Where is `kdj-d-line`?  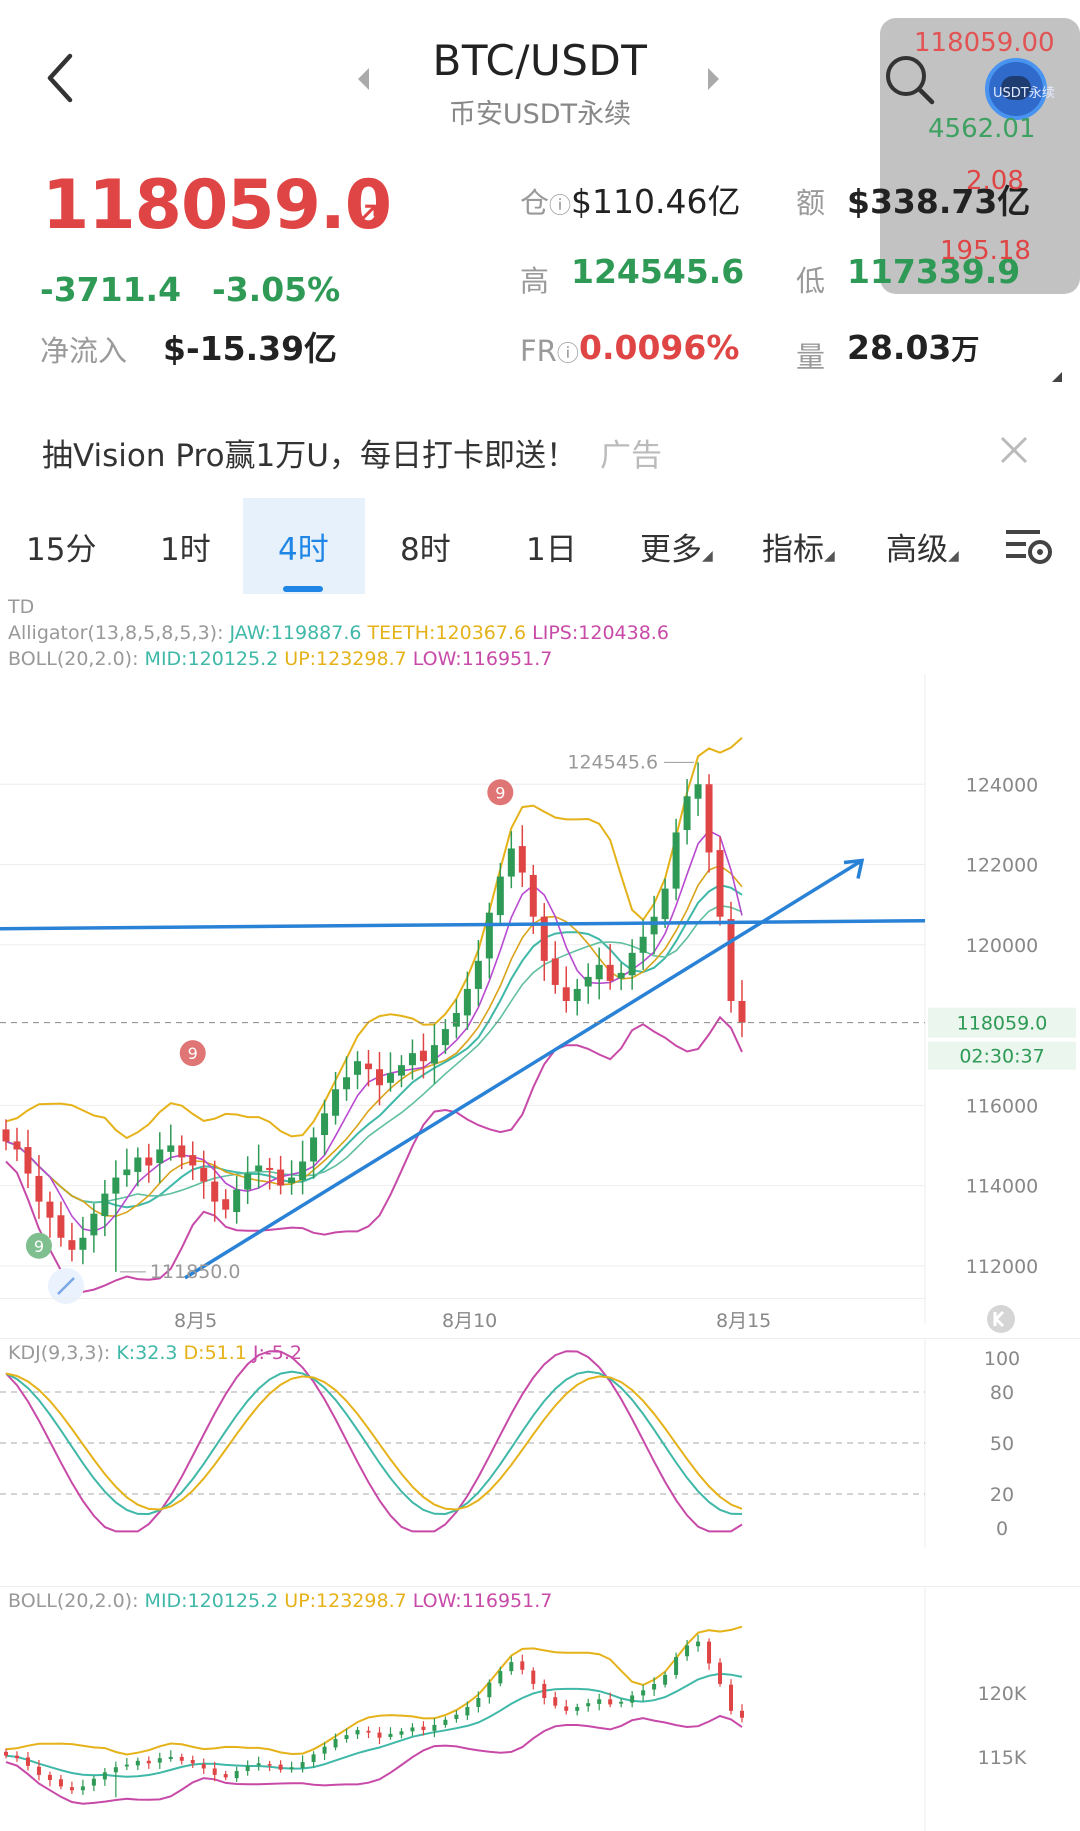
kdj-d-line is located at coordinates (374, 1441).